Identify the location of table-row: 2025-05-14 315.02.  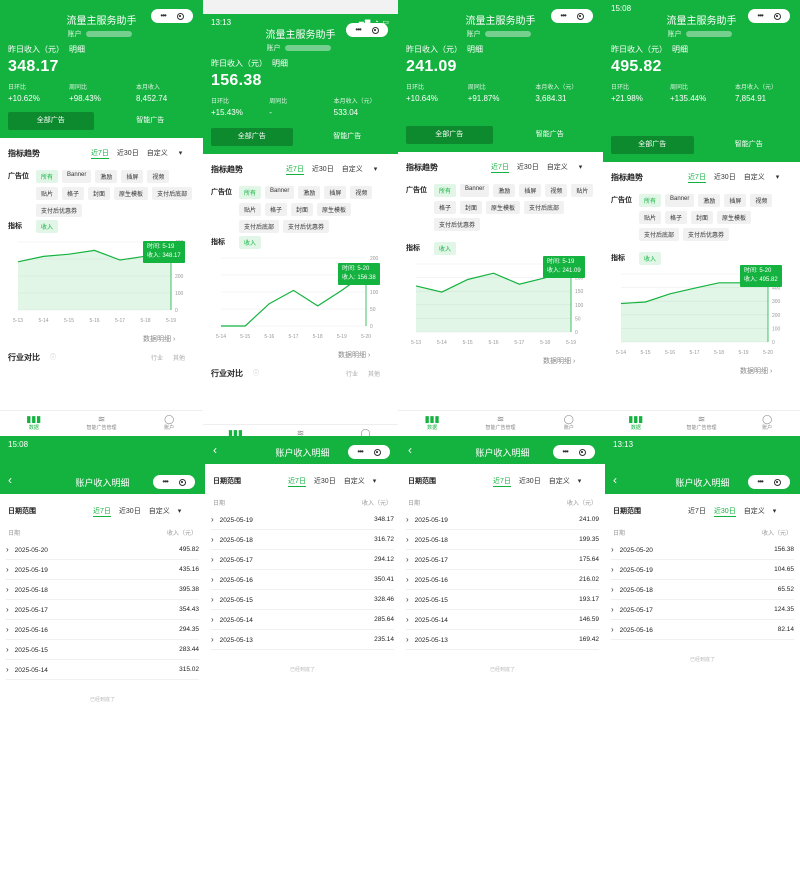
(102, 670).